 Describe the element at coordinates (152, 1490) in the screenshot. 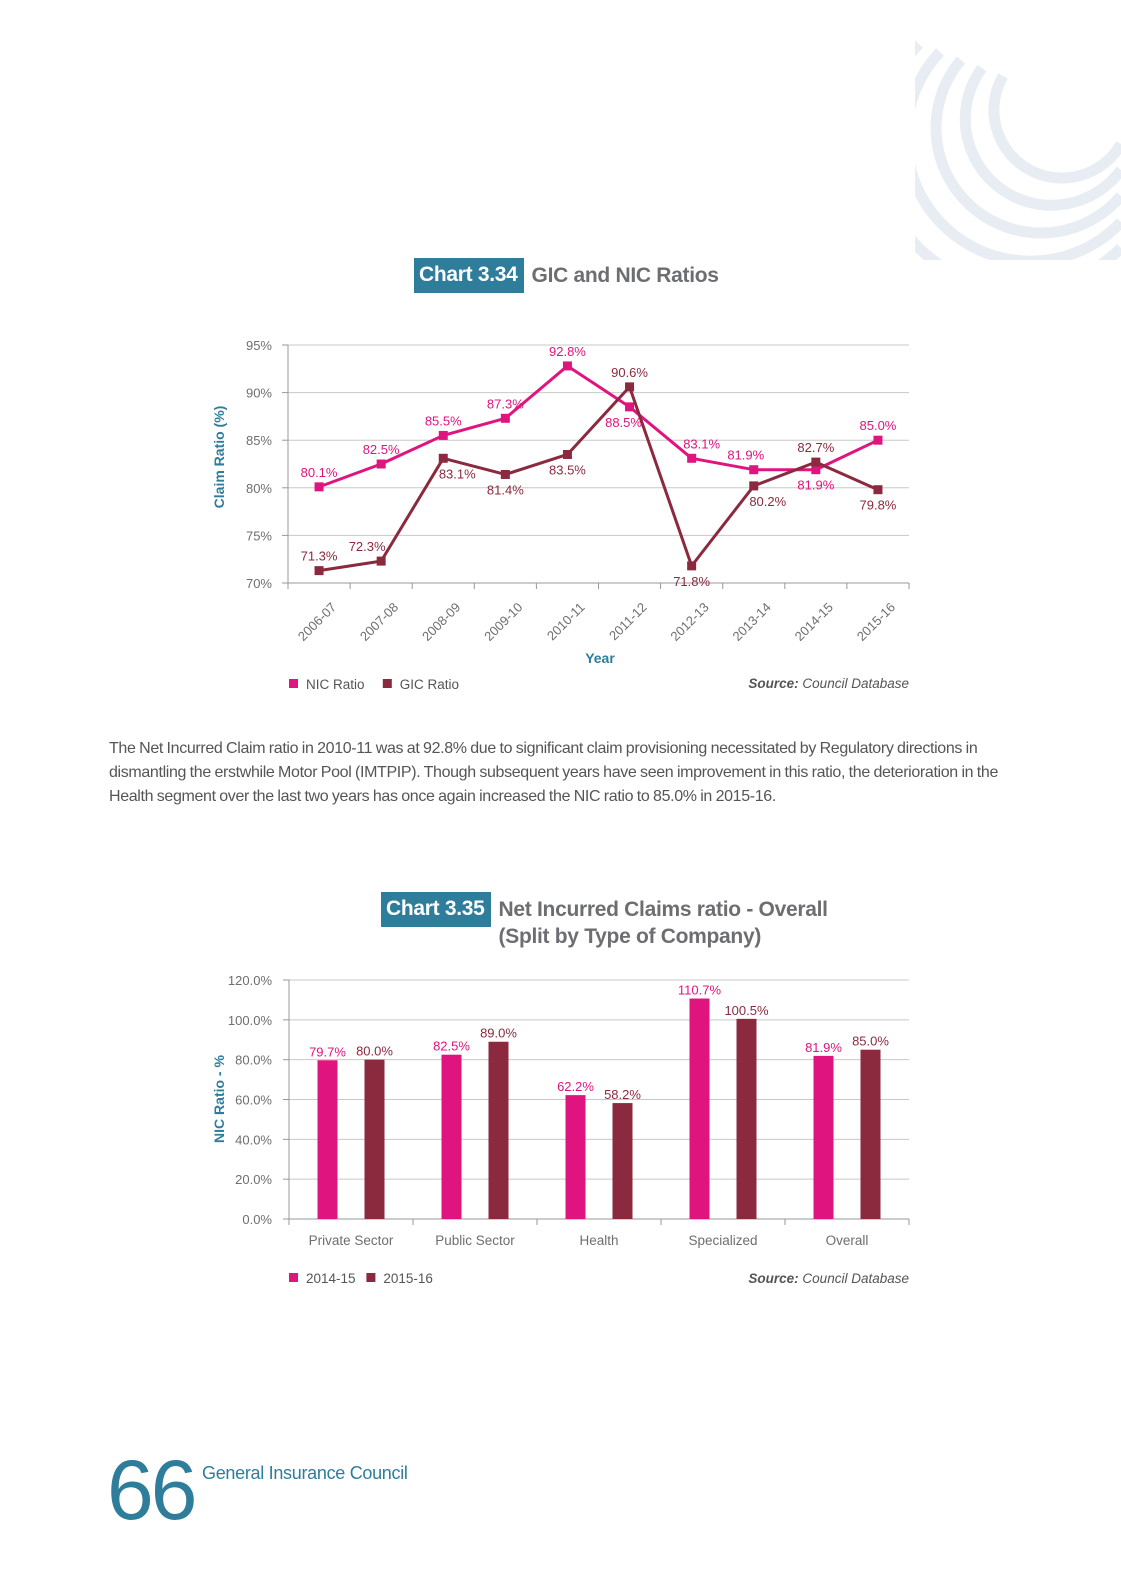

I see `page-number: 66` at that location.